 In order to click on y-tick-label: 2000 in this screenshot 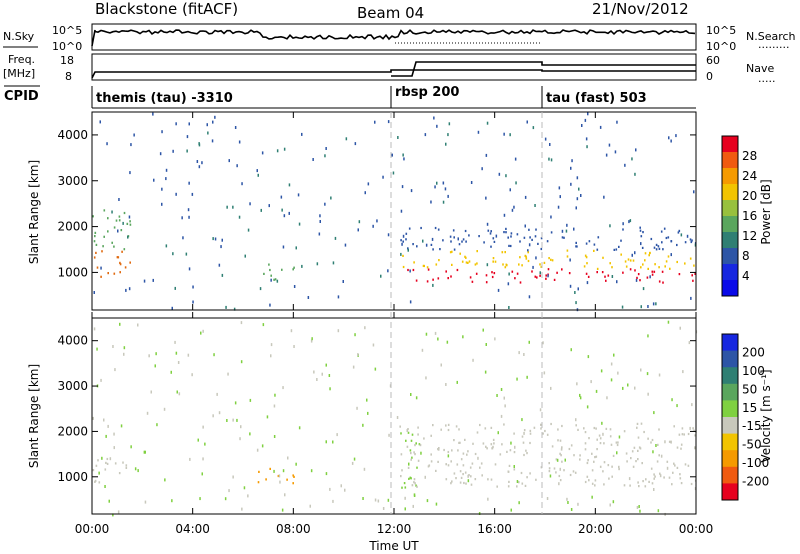, I will do `click(72, 431)`.